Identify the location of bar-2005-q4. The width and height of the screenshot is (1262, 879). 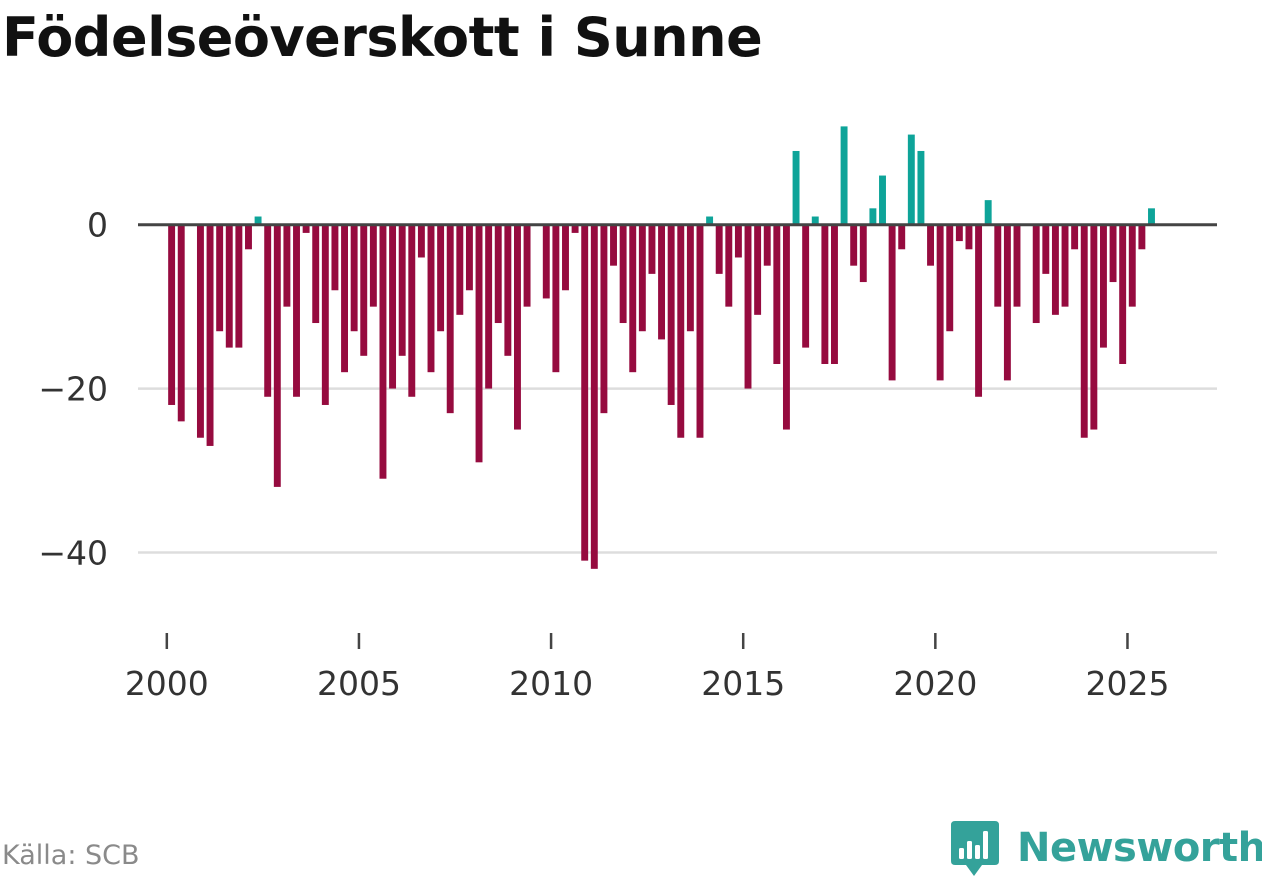
(393, 306).